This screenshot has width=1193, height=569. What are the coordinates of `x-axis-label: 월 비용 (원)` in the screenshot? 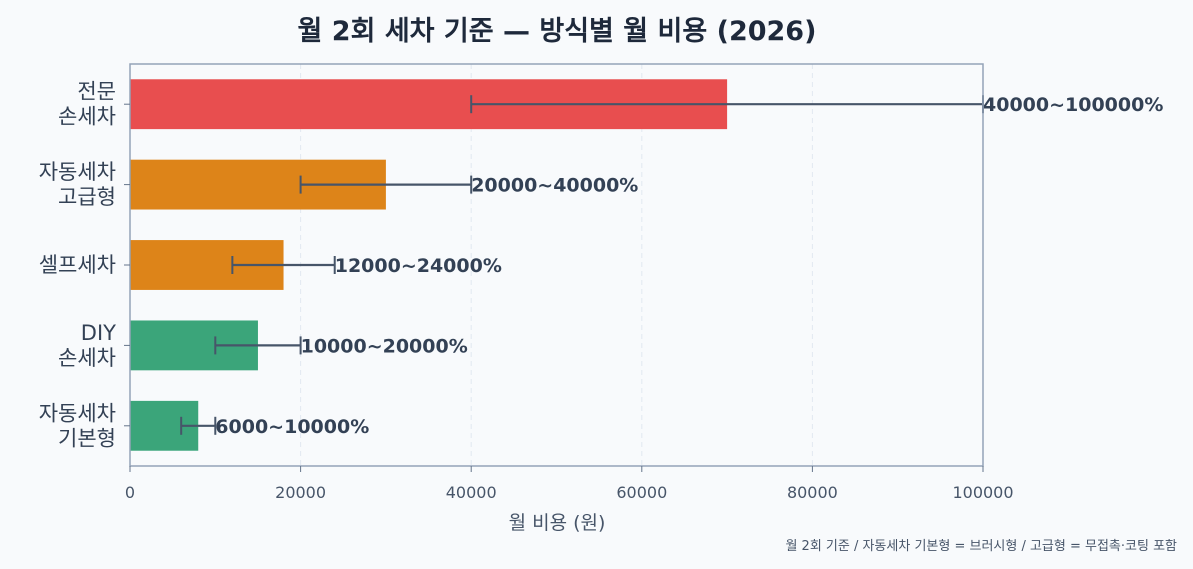 It's located at (557, 523).